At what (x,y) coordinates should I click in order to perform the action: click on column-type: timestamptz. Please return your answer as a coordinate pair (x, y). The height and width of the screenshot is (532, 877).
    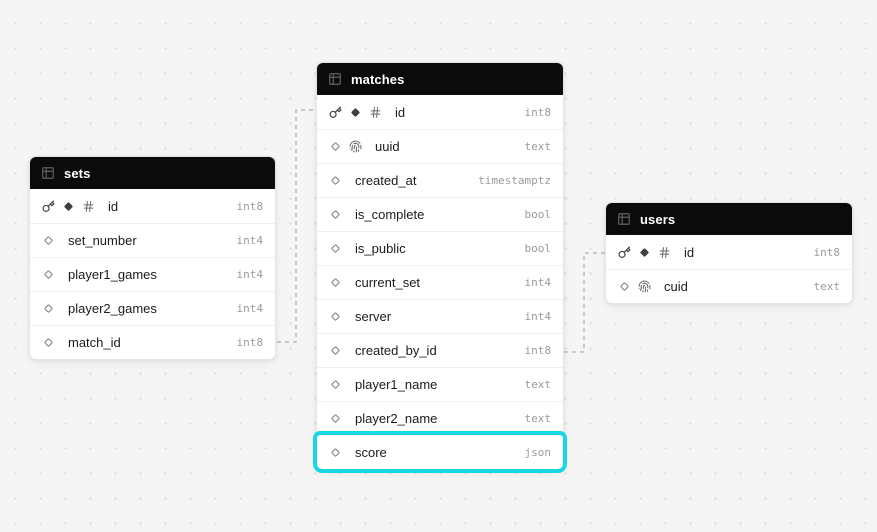
    Looking at the image, I should click on (514, 180).